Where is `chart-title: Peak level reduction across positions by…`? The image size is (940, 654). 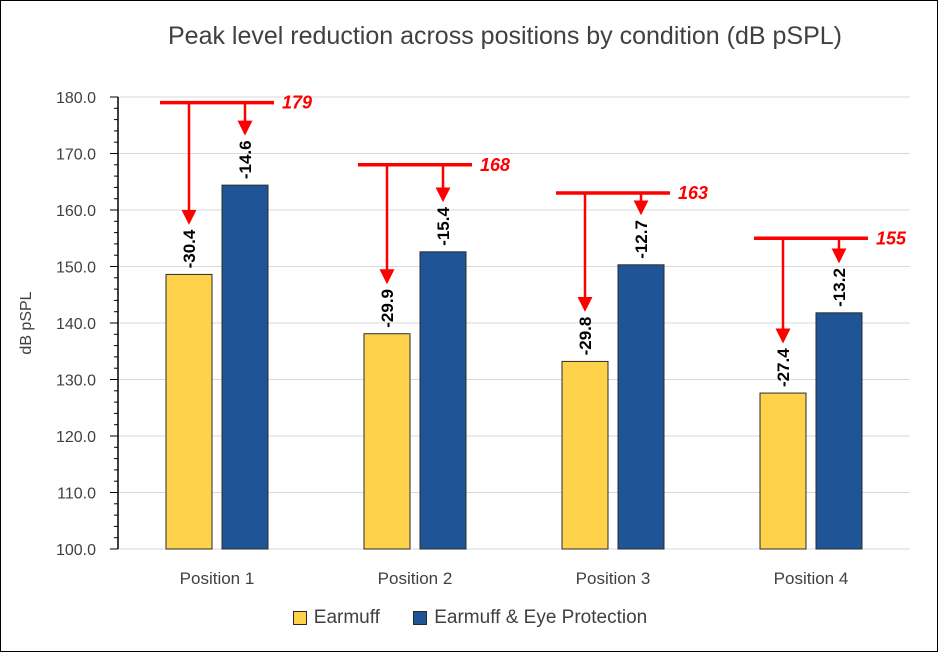 chart-title: Peak level reduction across positions by… is located at coordinates (505, 36).